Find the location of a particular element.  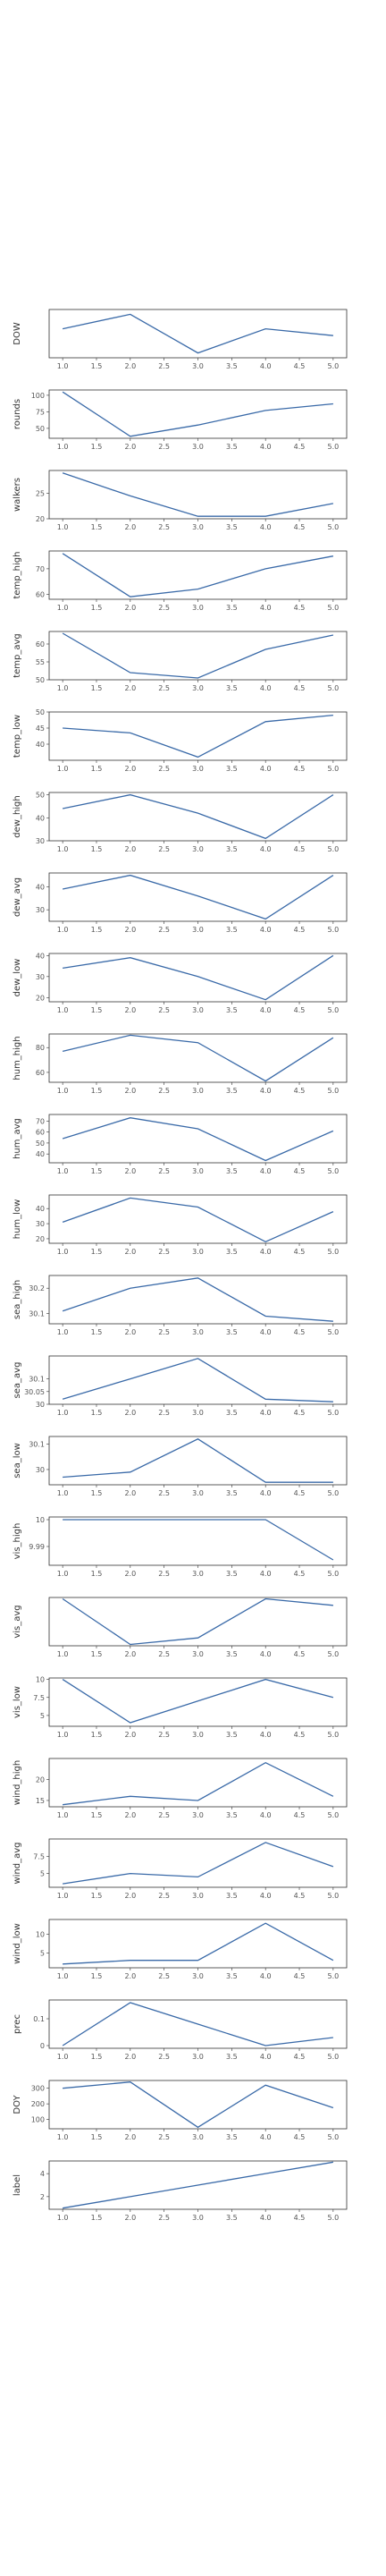

ylabel-temp_avg: temp_avg is located at coordinates (17, 655).